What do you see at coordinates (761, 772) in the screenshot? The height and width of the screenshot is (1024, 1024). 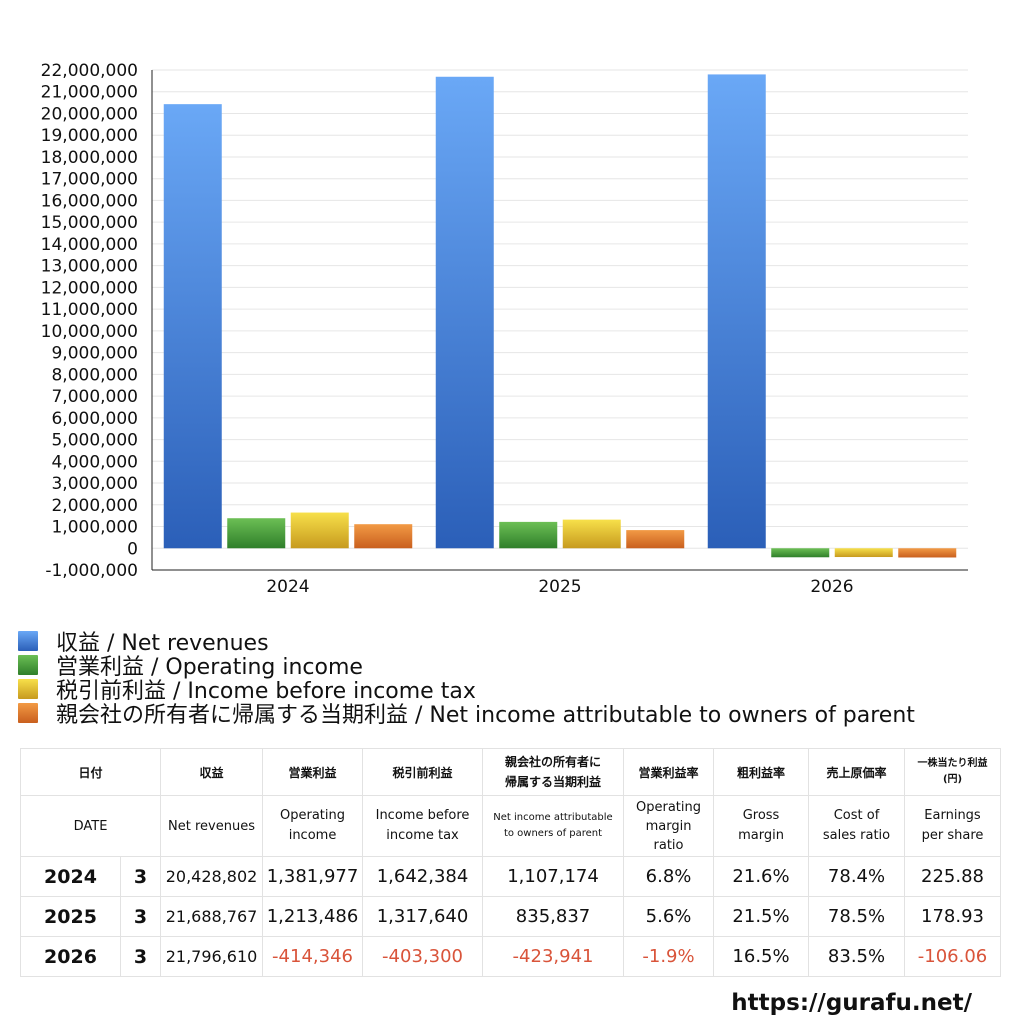 I see `header-cell: 粗利益率` at bounding box center [761, 772].